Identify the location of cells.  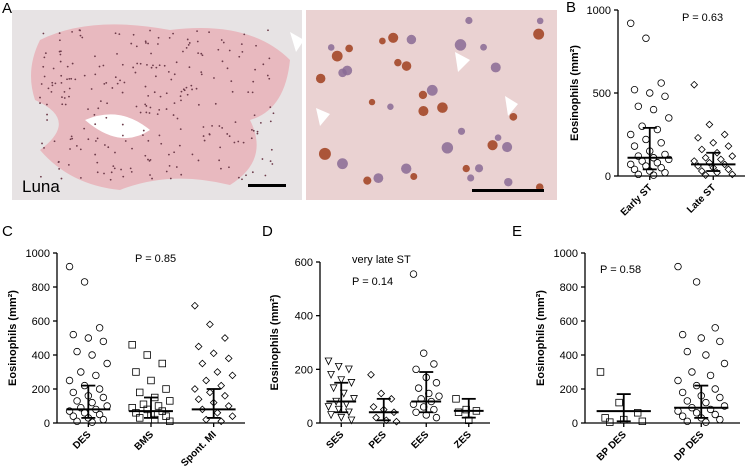
(430, 104).